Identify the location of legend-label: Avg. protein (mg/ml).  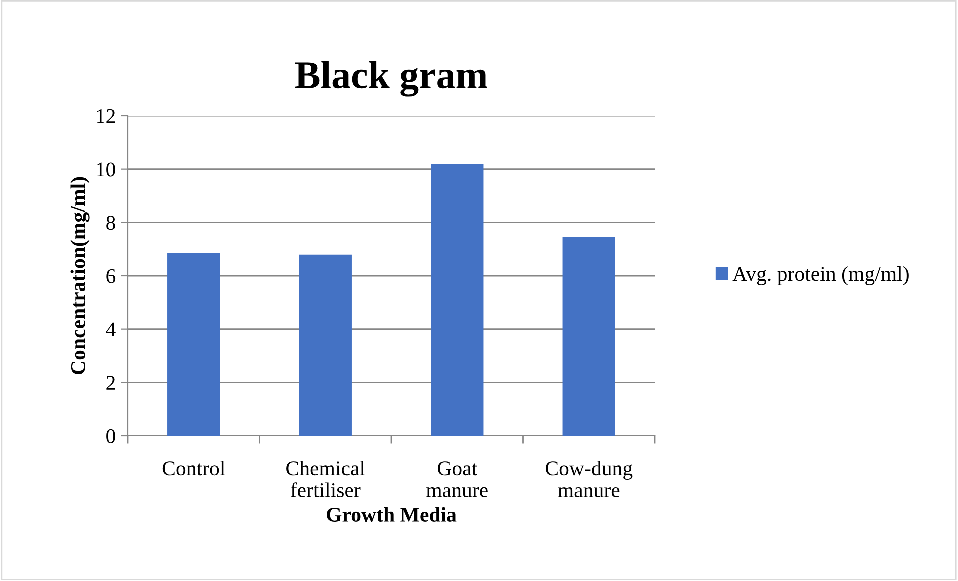
(820, 276).